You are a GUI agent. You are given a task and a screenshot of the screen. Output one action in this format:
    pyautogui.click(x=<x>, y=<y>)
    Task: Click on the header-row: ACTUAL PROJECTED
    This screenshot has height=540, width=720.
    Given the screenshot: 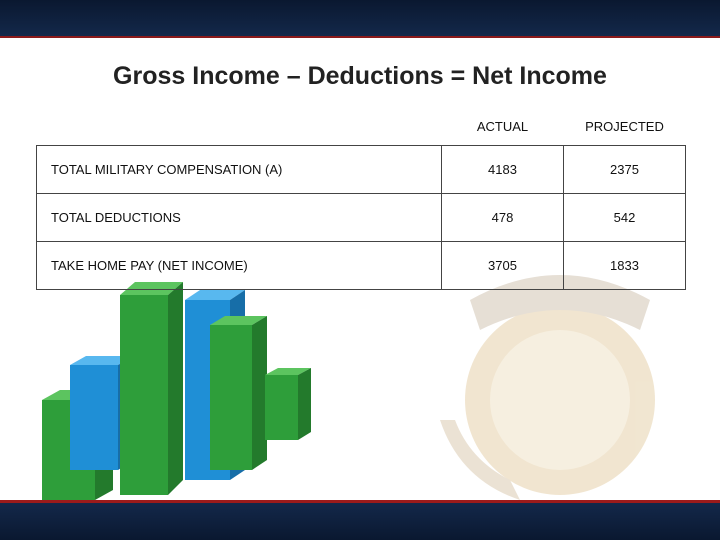 What is the action you would take?
    pyautogui.click(x=361, y=127)
    